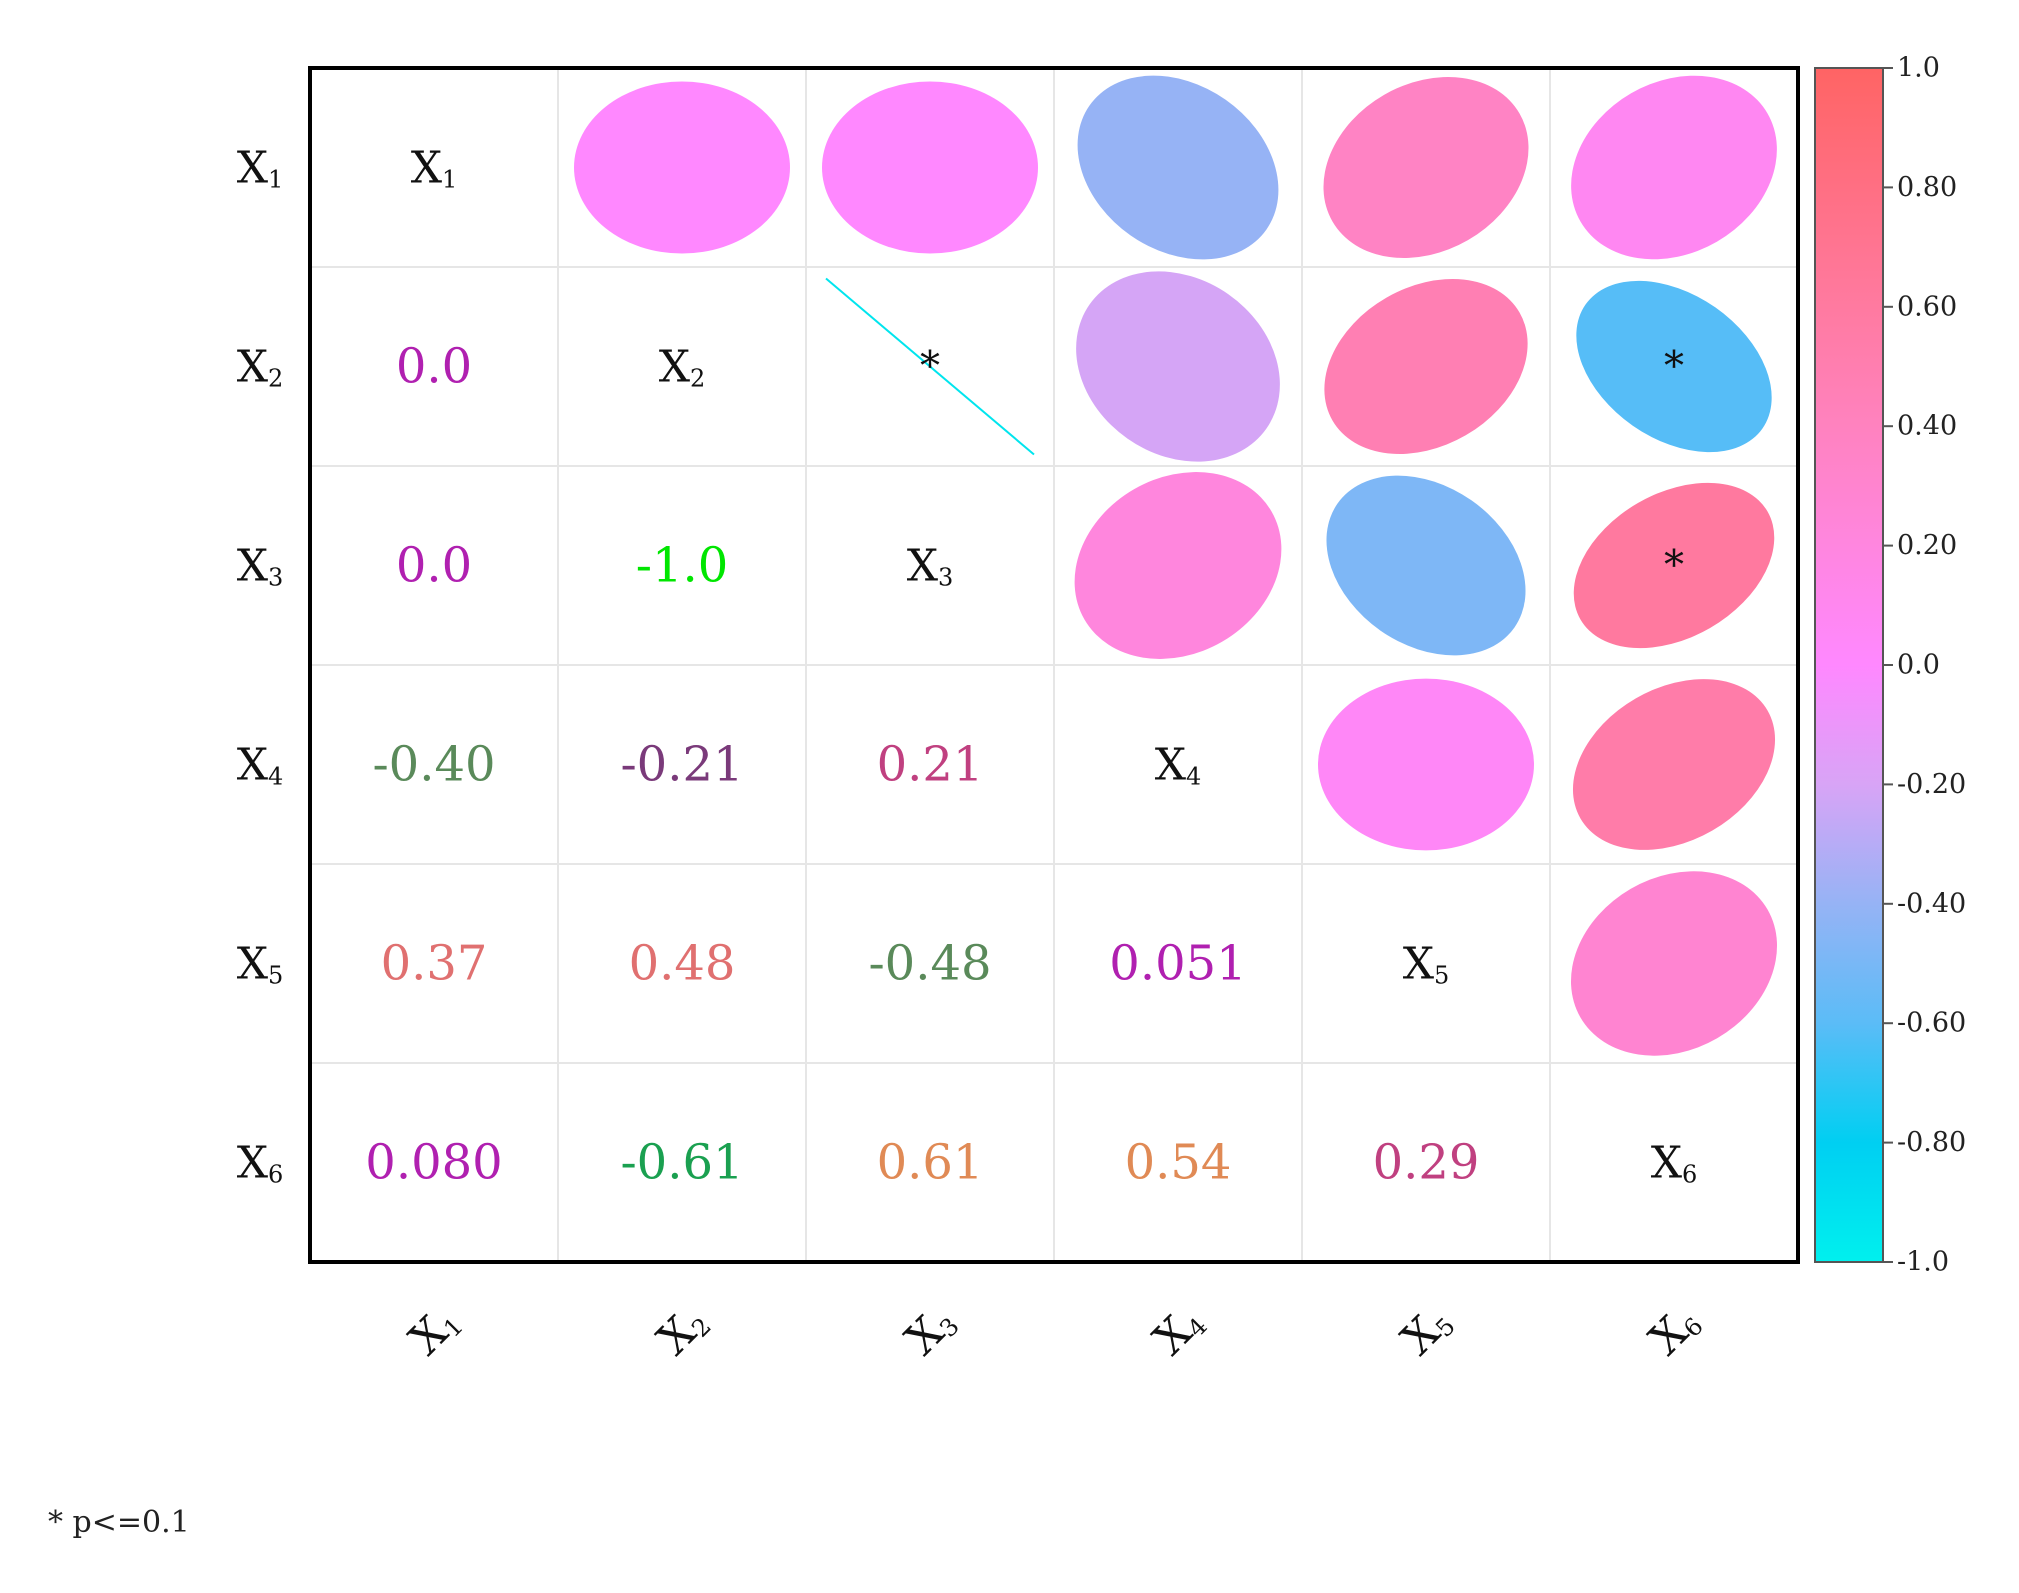 This screenshot has width=2019, height=1593. I want to click on diagonal-label: X3, so click(930, 566).